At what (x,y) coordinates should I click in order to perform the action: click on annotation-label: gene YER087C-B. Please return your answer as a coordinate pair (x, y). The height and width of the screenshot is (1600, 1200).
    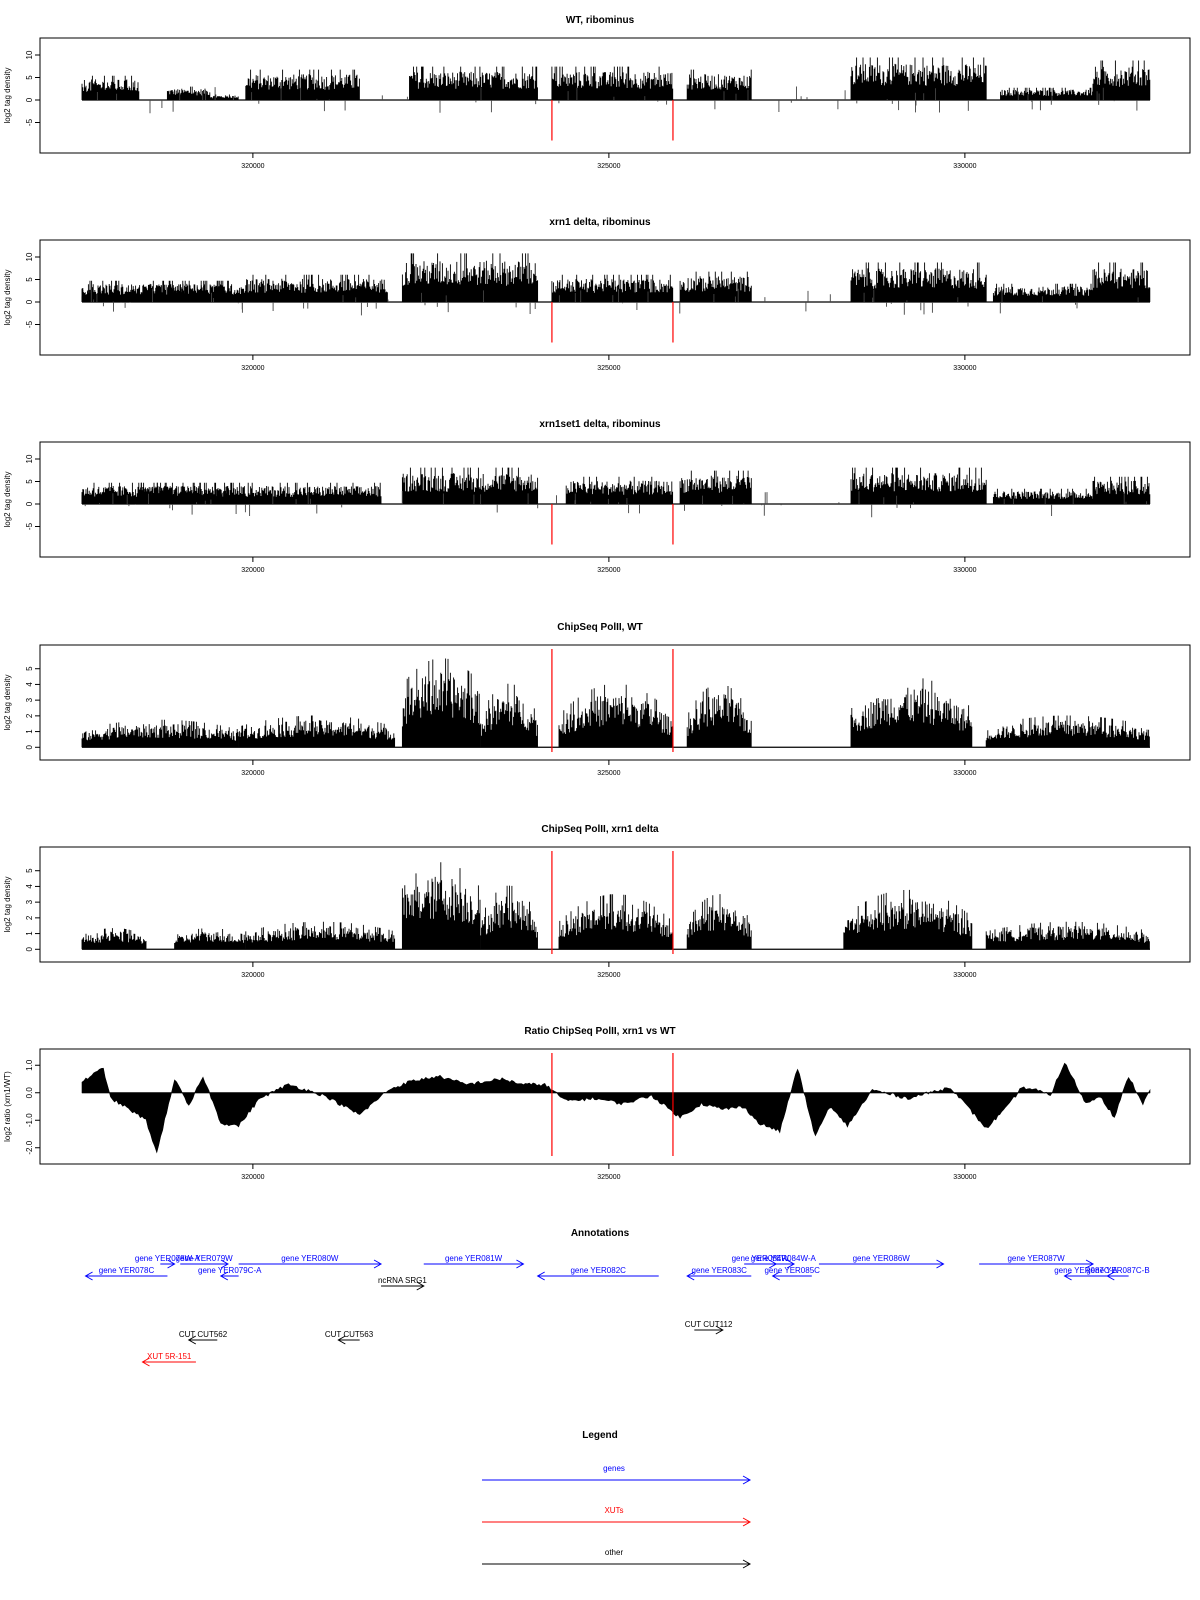
    Looking at the image, I should click on (1117, 1270).